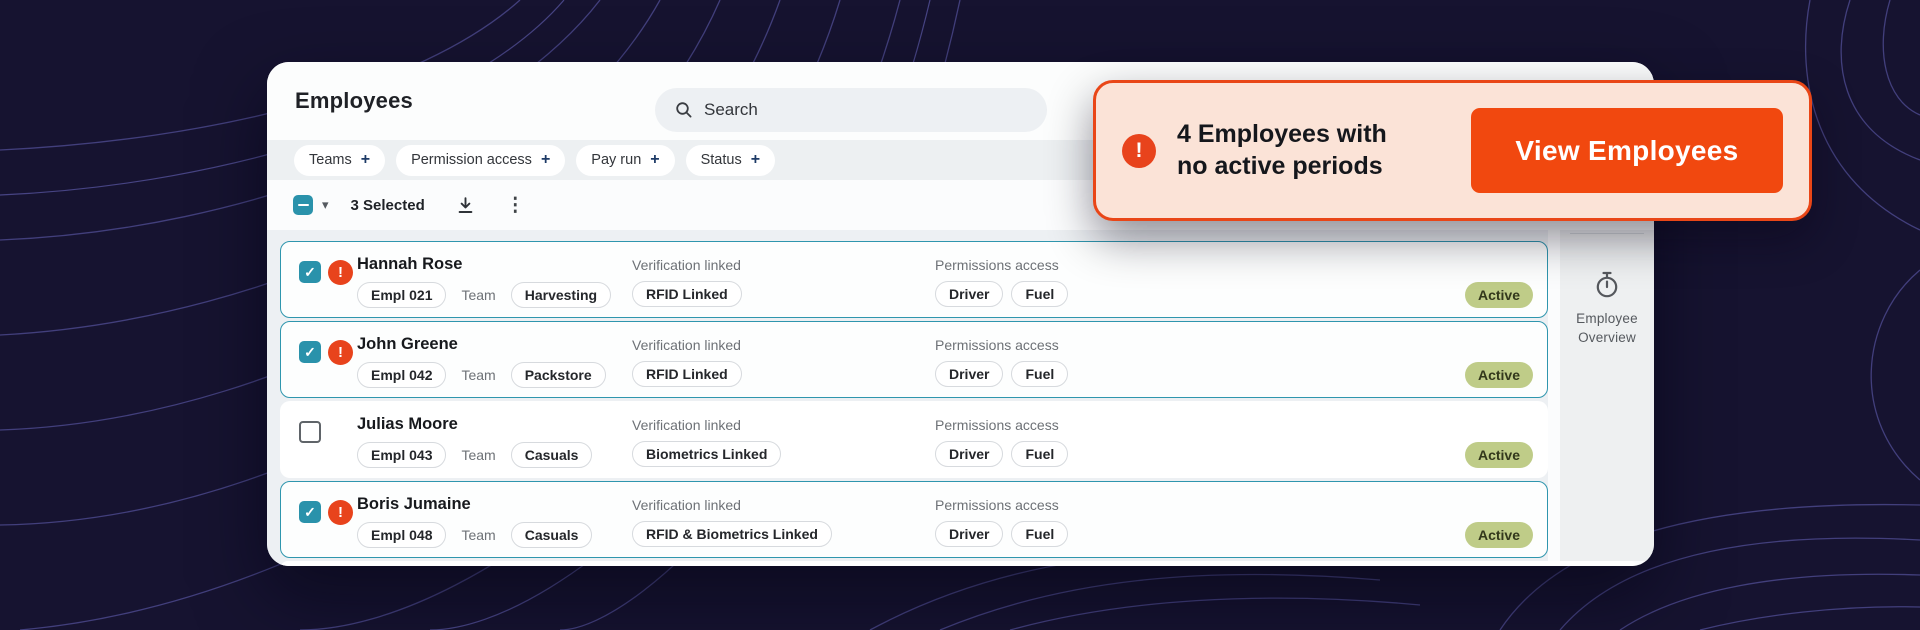 The width and height of the screenshot is (1920, 630). I want to click on employee-name: Hannah Rose, so click(410, 264).